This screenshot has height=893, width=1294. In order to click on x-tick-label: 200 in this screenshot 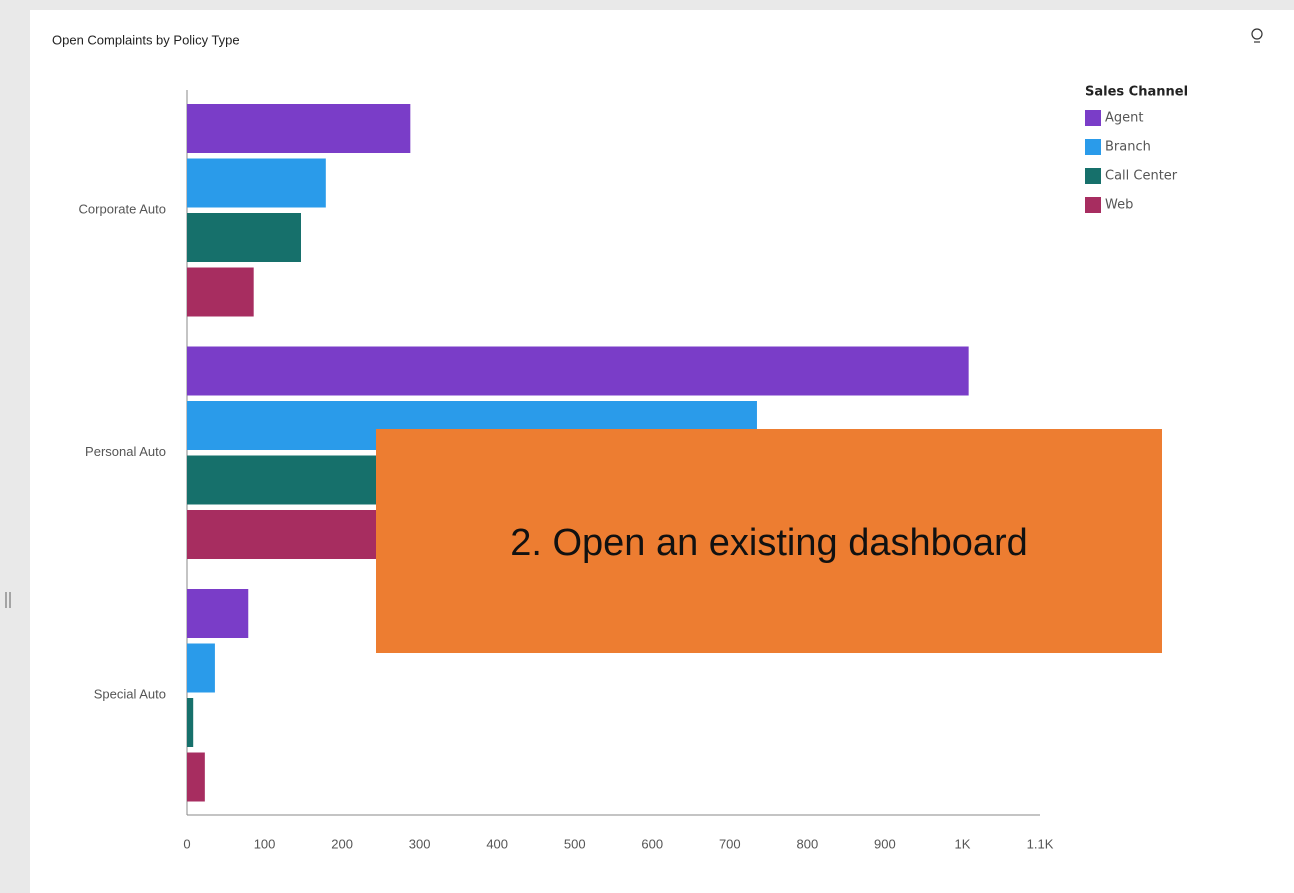, I will do `click(342, 843)`.